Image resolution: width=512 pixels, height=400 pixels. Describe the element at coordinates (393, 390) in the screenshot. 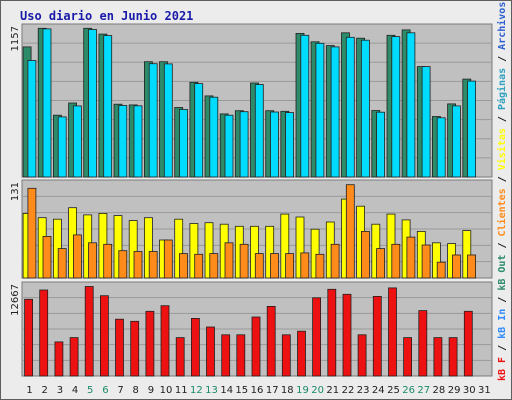

I see `x-tick-day-25: 25` at that location.